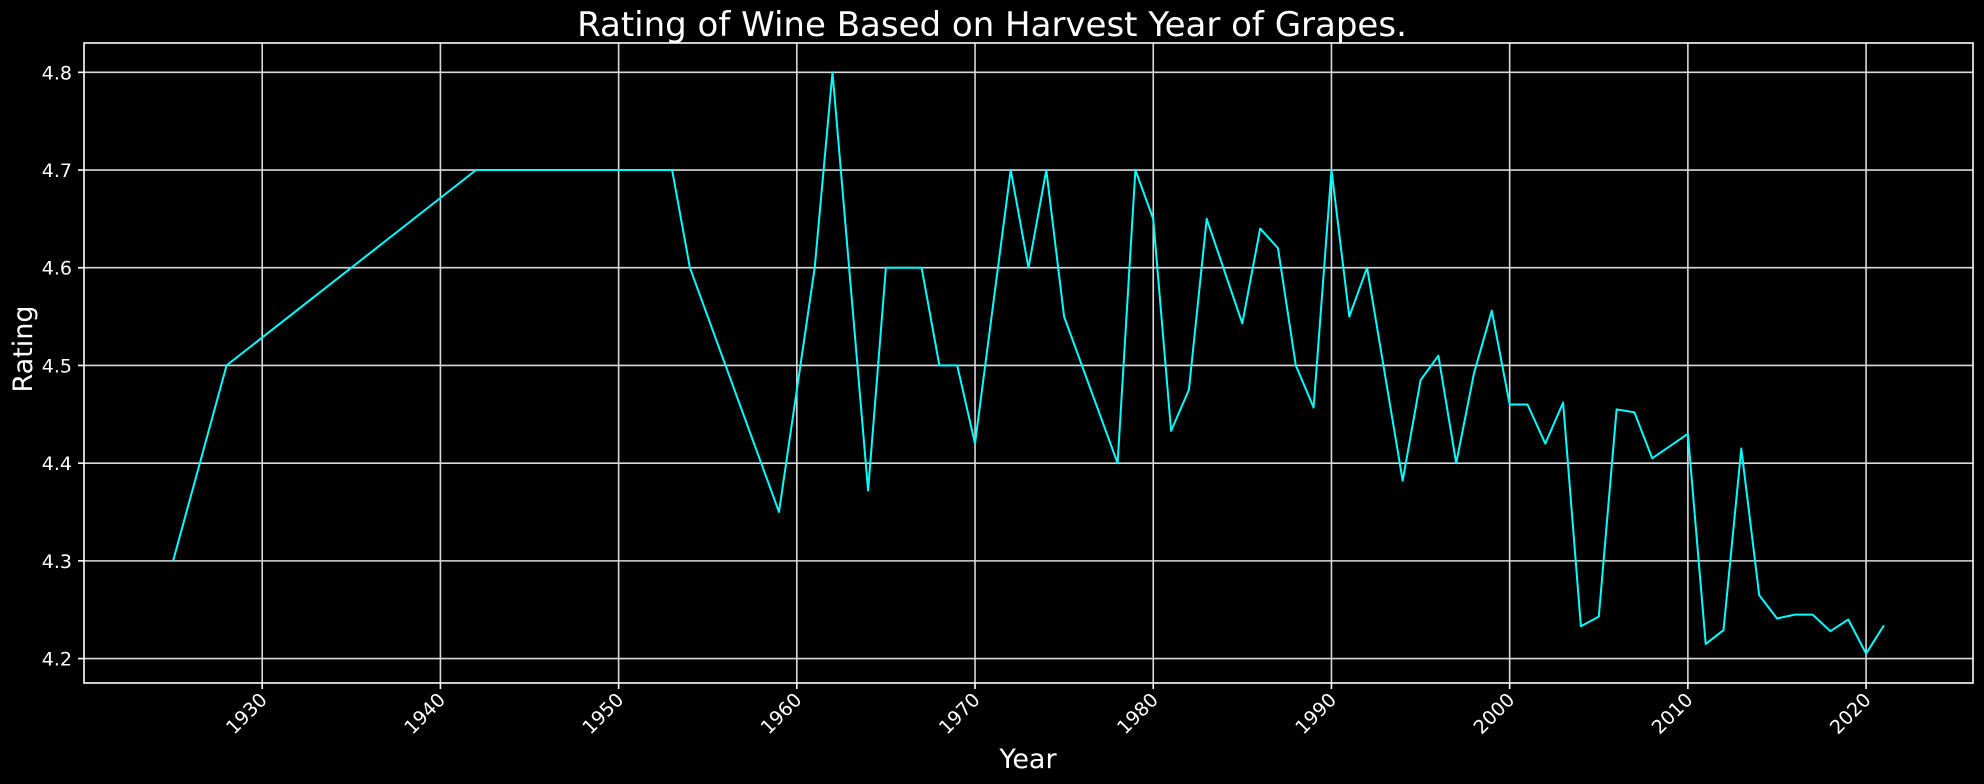 This screenshot has width=1984, height=784. Describe the element at coordinates (57, 464) in the screenshot. I see `y-tick-label: 4.4` at that location.